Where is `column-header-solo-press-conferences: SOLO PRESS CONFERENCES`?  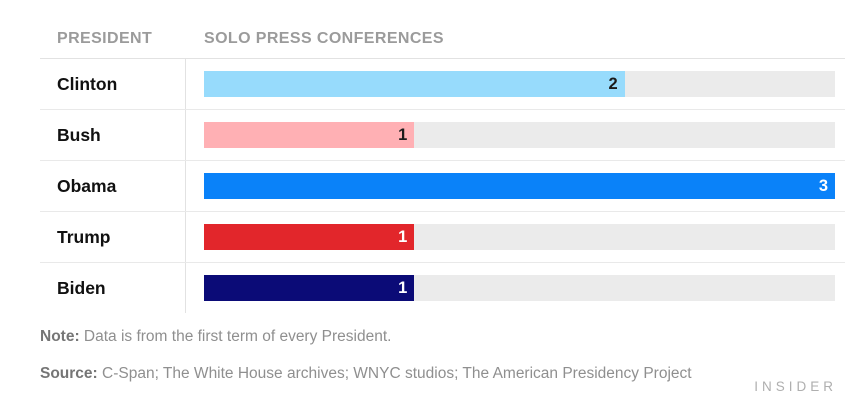 column-header-solo-press-conferences: SOLO PRESS CONFERENCES is located at coordinates (324, 38).